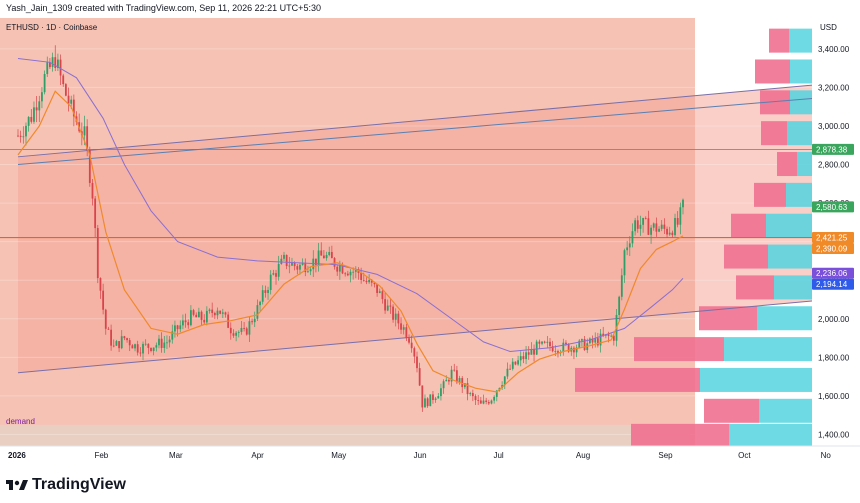 The height and width of the screenshot is (503, 860). Describe the element at coordinates (430, 456) in the screenshot. I see `time-axis: 2026 Feb Mar Apr May Jun Jul Aug Sep Oct No` at that location.